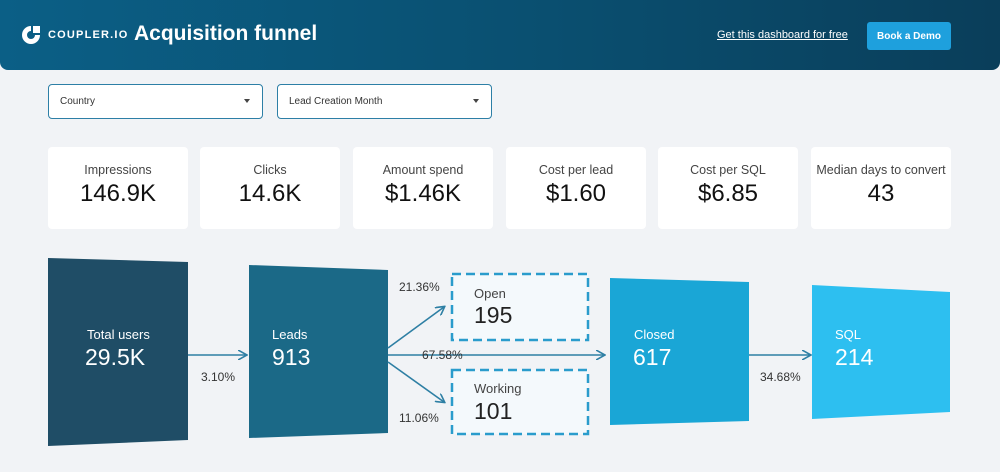  I want to click on kpi-clicks: Clicks 14.6K, so click(270, 188).